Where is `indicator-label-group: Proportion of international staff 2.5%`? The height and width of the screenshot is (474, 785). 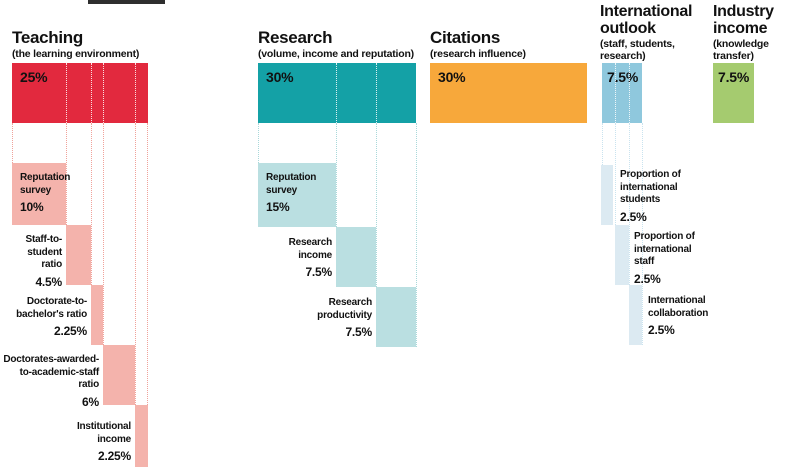 indicator-label-group: Proportion of international staff 2.5% is located at coordinates (664, 258).